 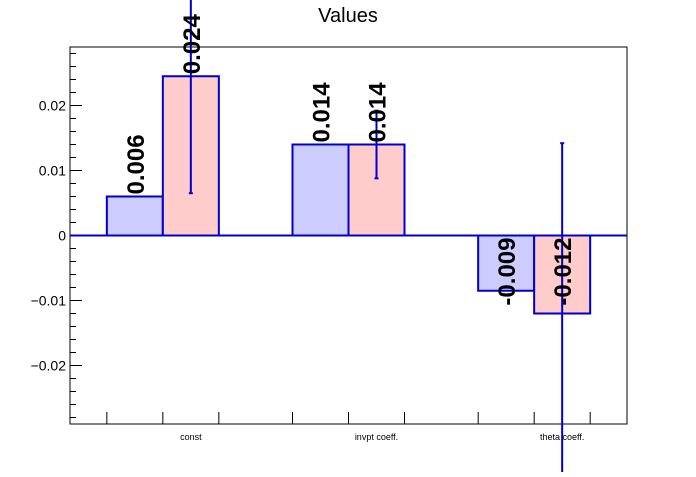 I want to click on x-category-label: const, so click(x=191, y=437).